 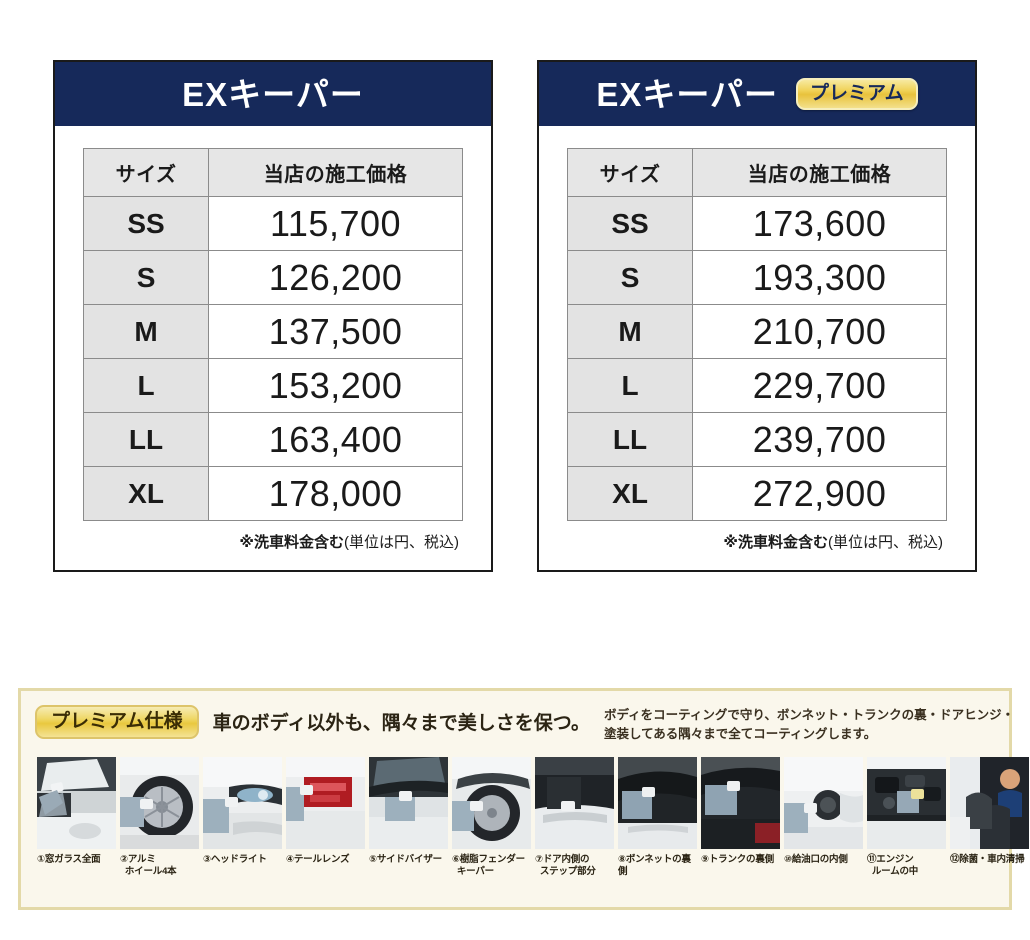 I want to click on coating-item-caption: ⑨トランクの裏側, so click(x=737, y=859).